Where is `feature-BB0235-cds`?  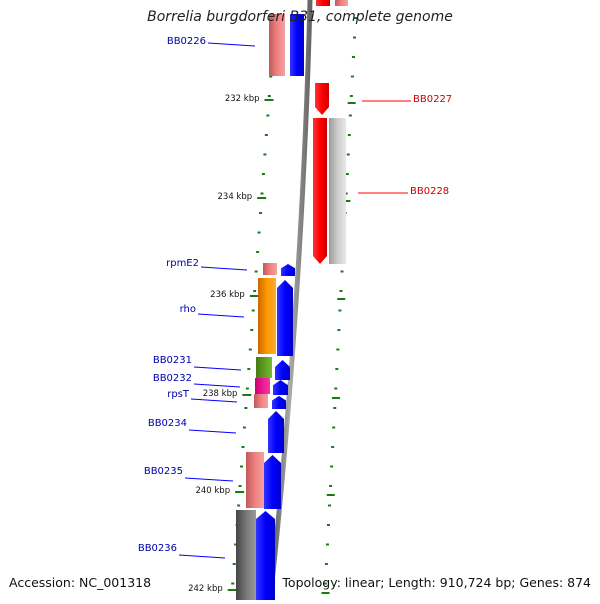 feature-BB0235-cds is located at coordinates (272, 482).